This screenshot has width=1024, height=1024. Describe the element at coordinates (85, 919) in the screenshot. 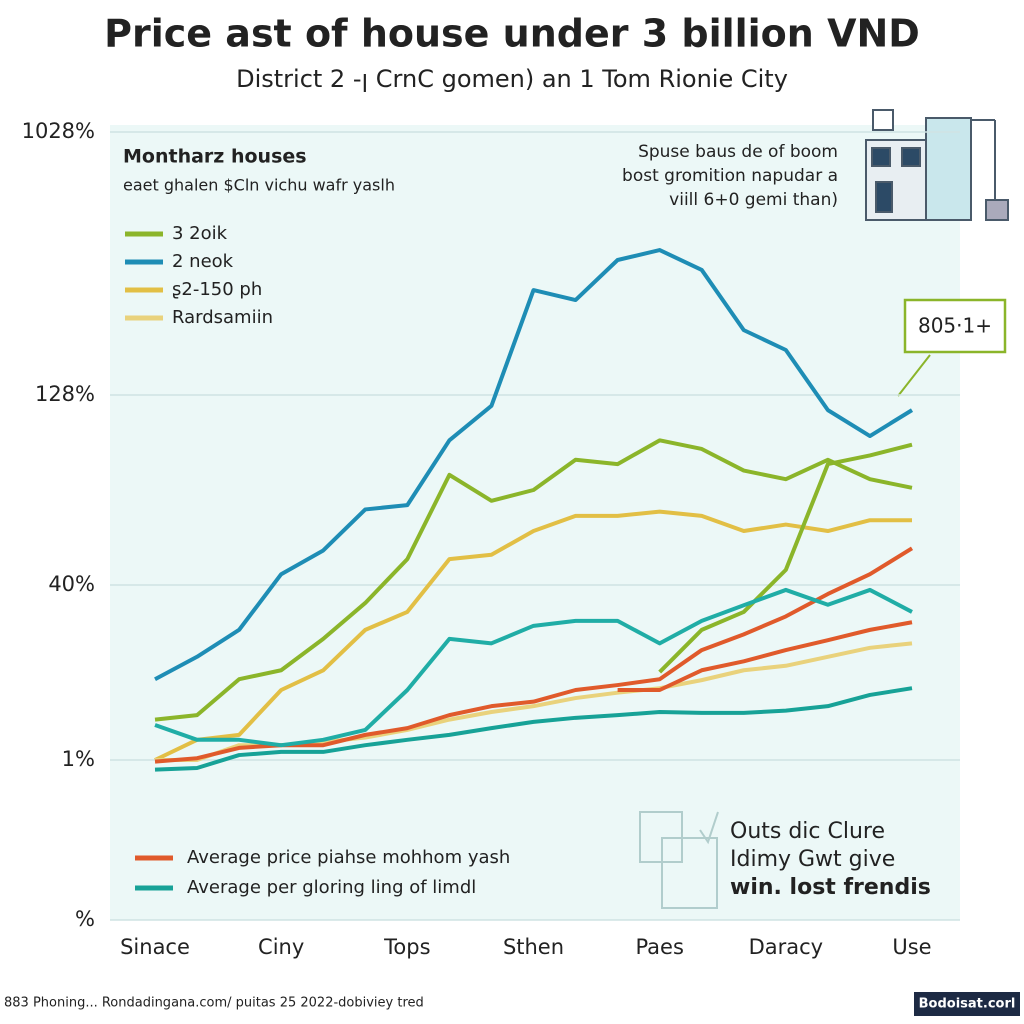

I see `y-tick-label: %` at that location.